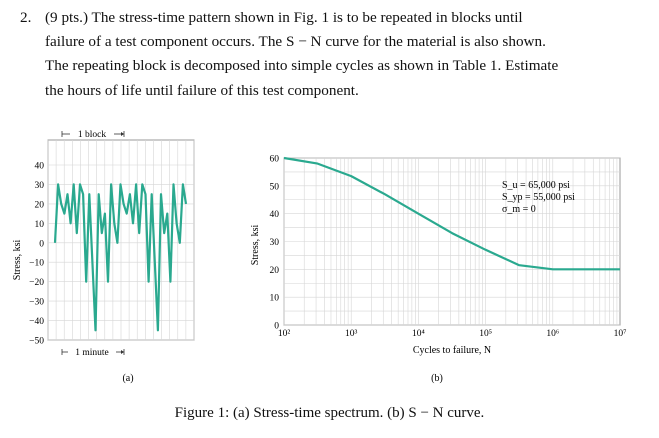 The width and height of the screenshot is (659, 438). Describe the element at coordinates (451, 213) in the screenshot. I see `sn-curve-series` at that location.